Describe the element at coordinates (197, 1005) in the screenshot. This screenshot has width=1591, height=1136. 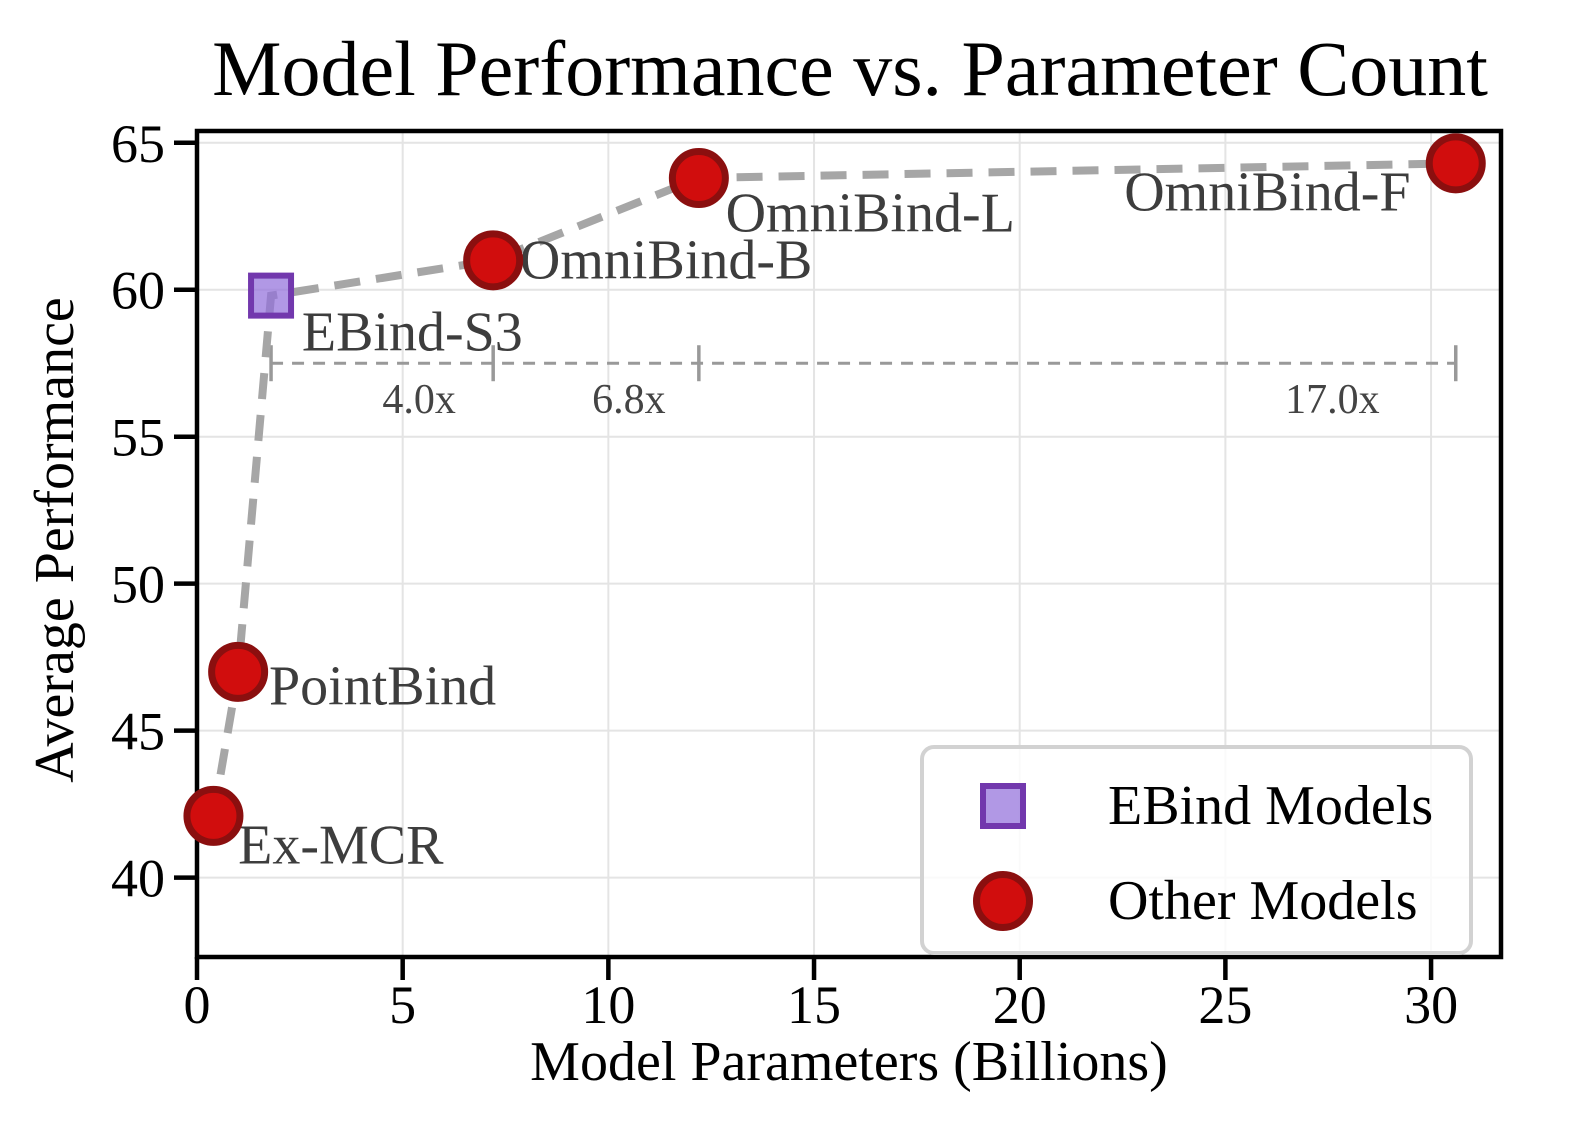
I see `x-tick-label-0: 0` at that location.